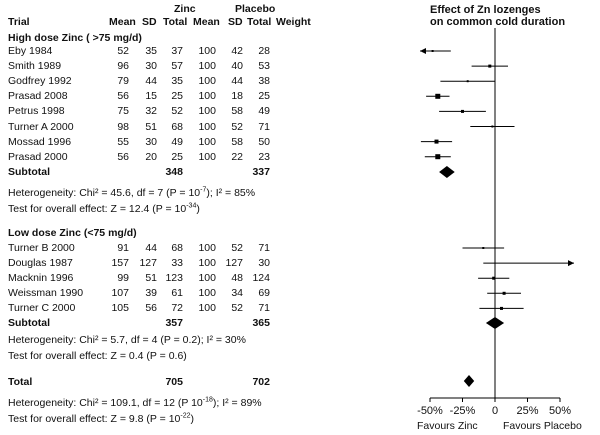 The image size is (600, 435). I want to click on cell-m1: 52, so click(123, 51).